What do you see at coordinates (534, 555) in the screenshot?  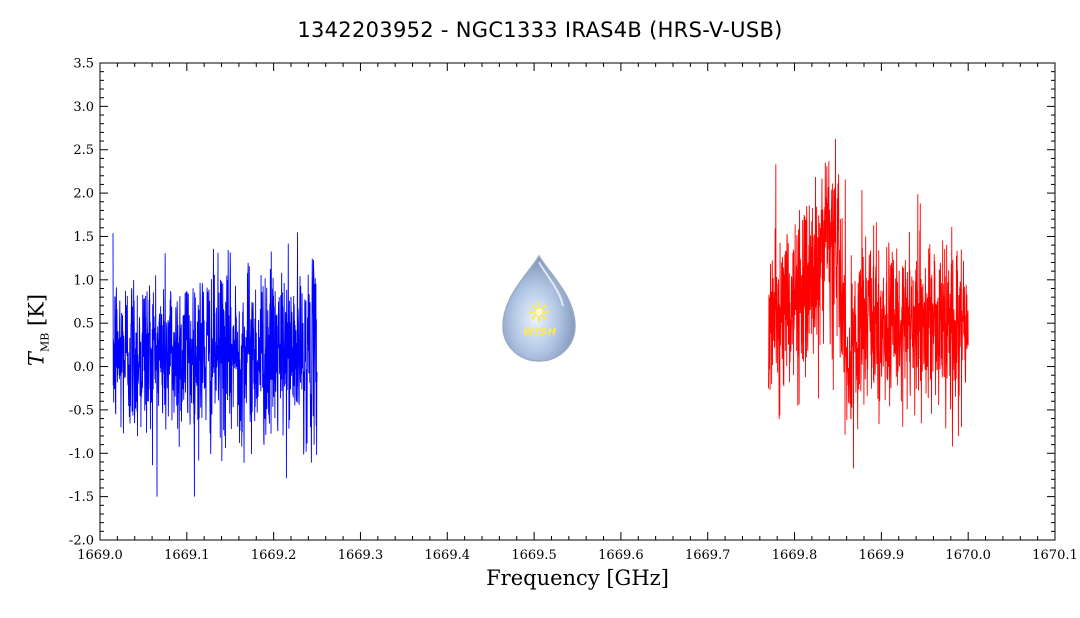 I see `x-tick-label: 1669.5` at bounding box center [534, 555].